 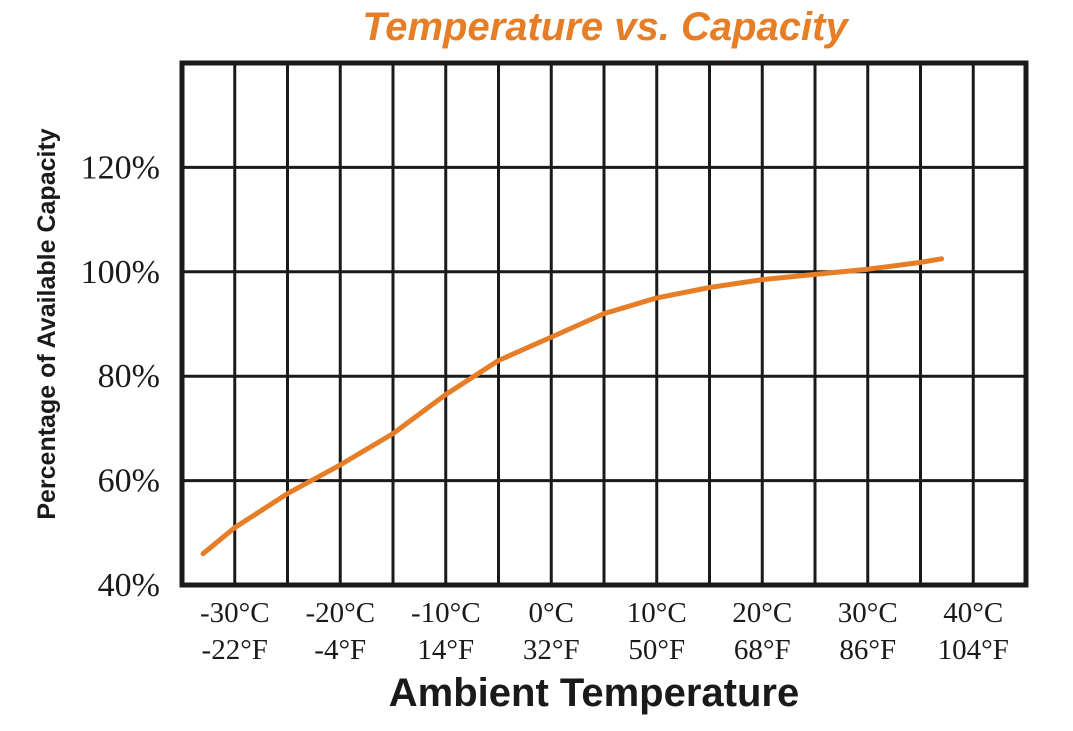 What do you see at coordinates (129, 376) in the screenshot?
I see `y-tick-label: 80%` at bounding box center [129, 376].